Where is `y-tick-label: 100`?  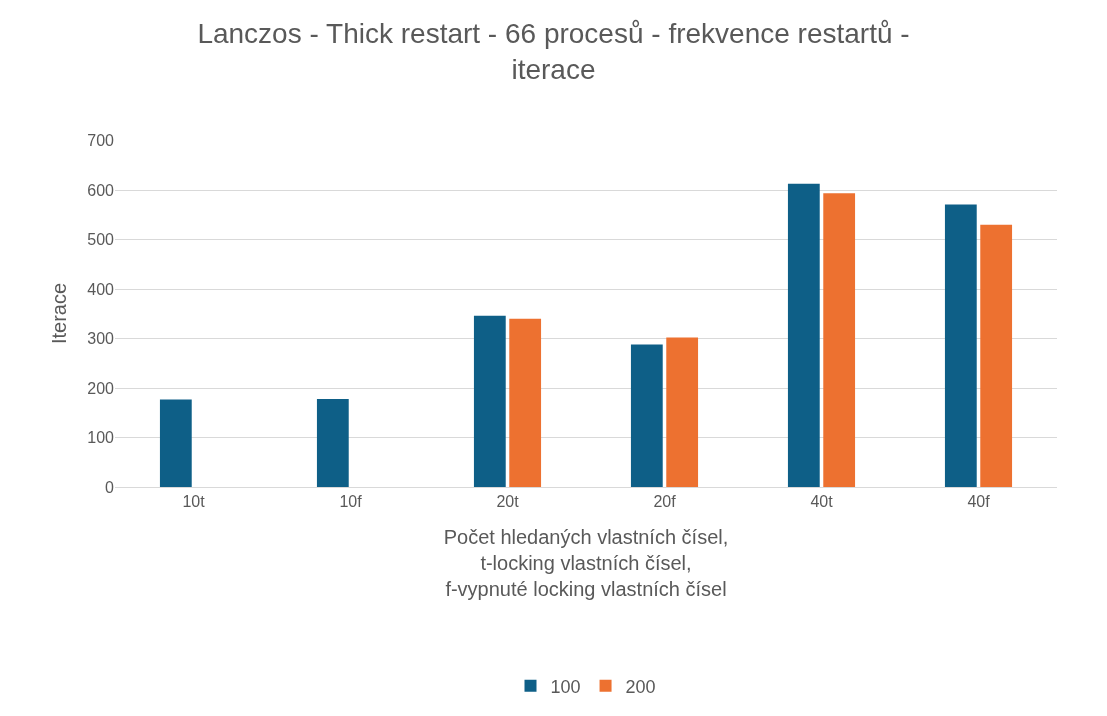 y-tick-label: 100 is located at coordinates (101, 438).